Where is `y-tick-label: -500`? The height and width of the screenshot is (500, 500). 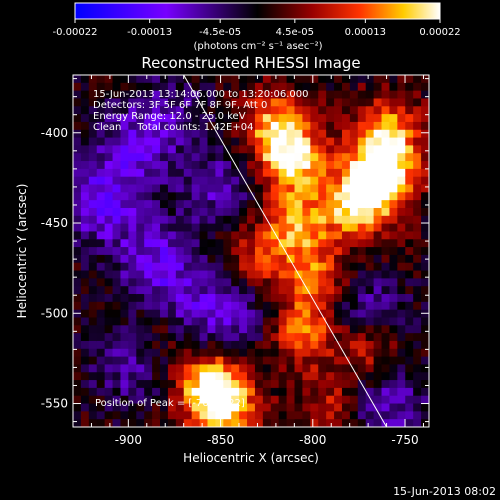 y-tick-label: -500 is located at coordinates (54, 313).